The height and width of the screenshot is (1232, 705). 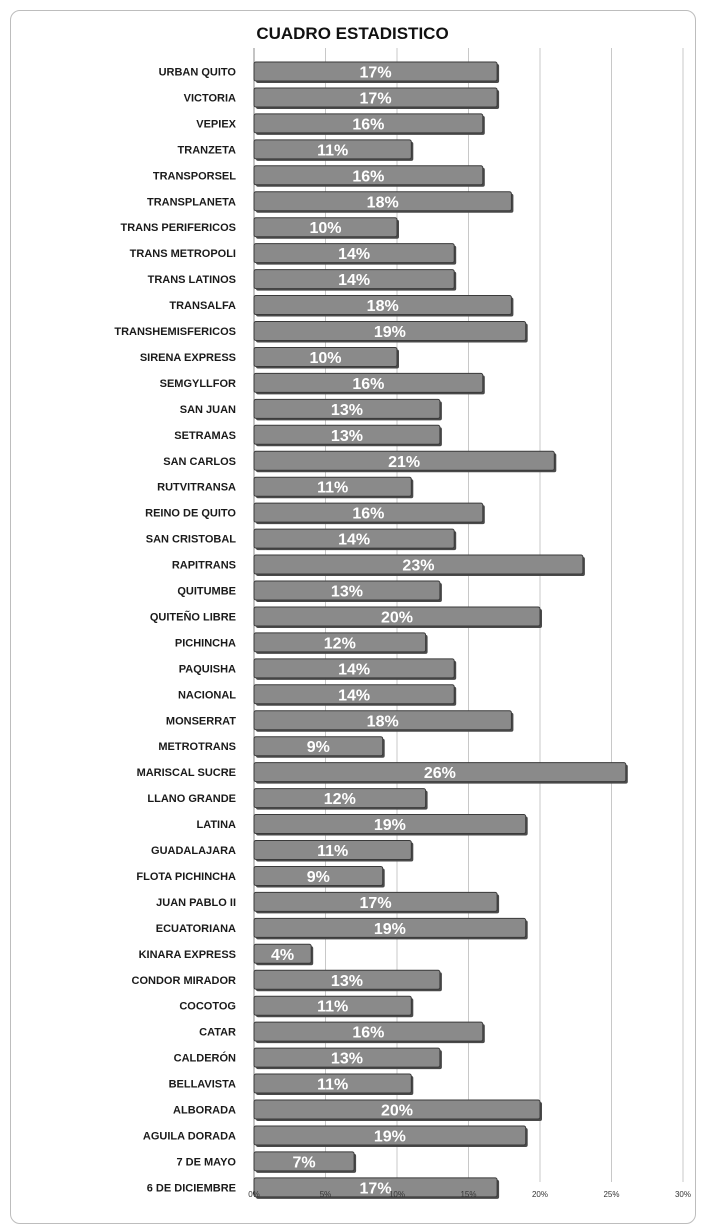 I want to click on data-label: 23%, so click(x=418, y=566).